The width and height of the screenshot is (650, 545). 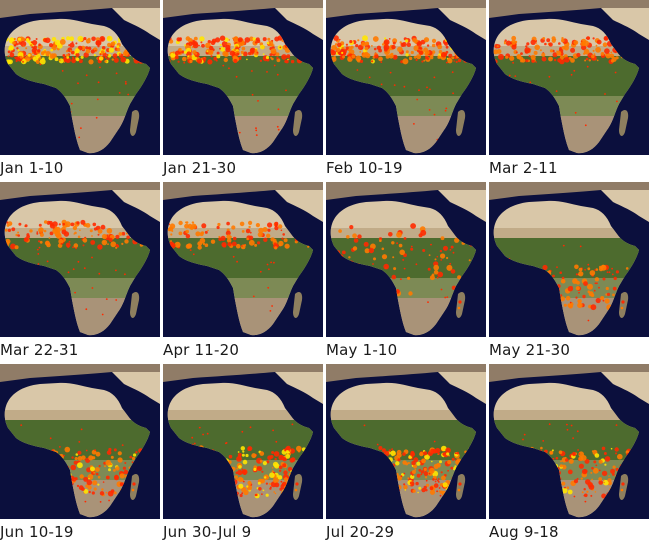 I want to click on map-panel: Jun 30-Jul 9, so click(x=243, y=454).